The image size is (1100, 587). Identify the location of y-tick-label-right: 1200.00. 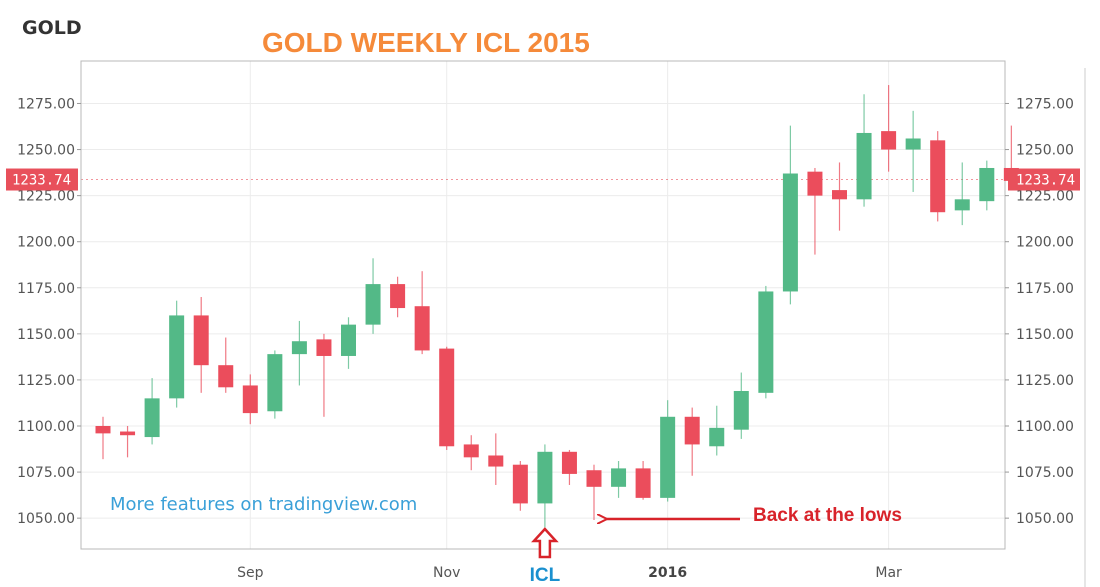
(1045, 243).